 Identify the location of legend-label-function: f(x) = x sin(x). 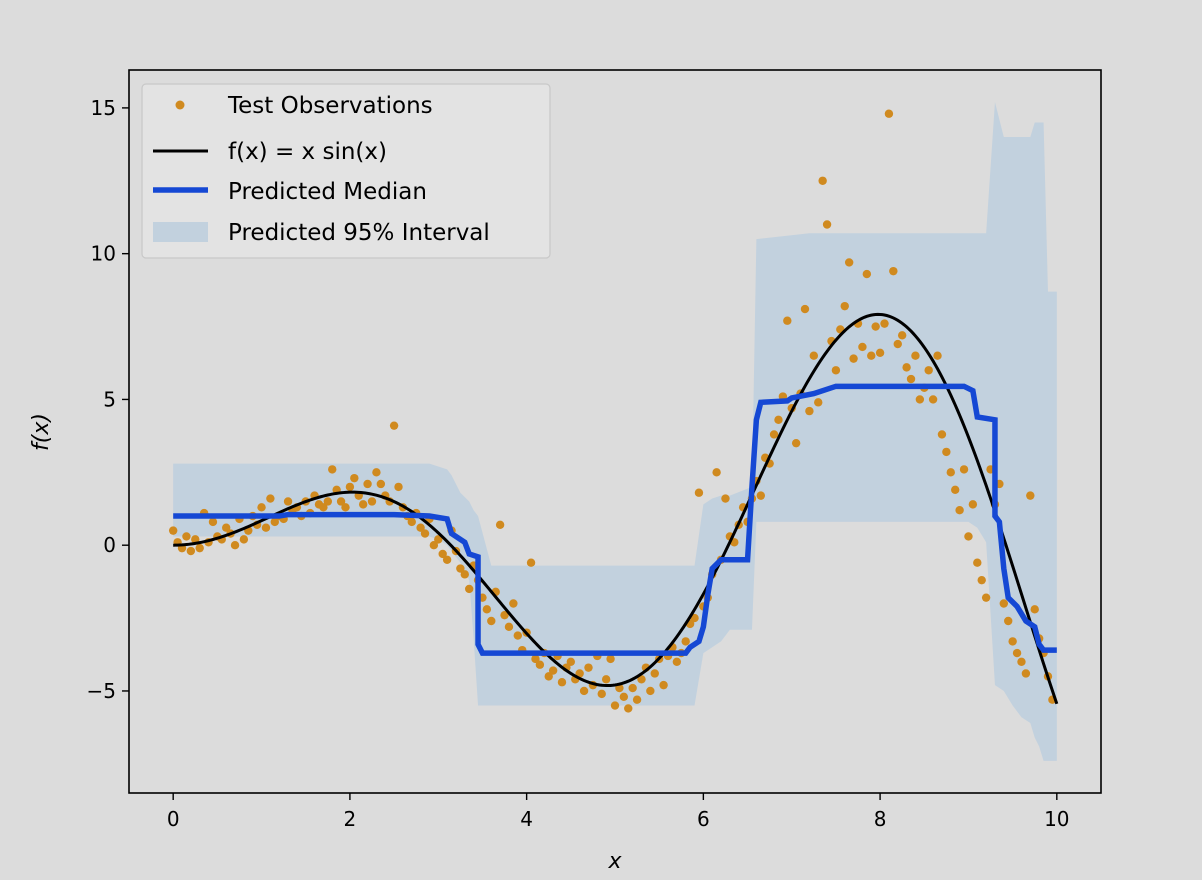
(307, 152).